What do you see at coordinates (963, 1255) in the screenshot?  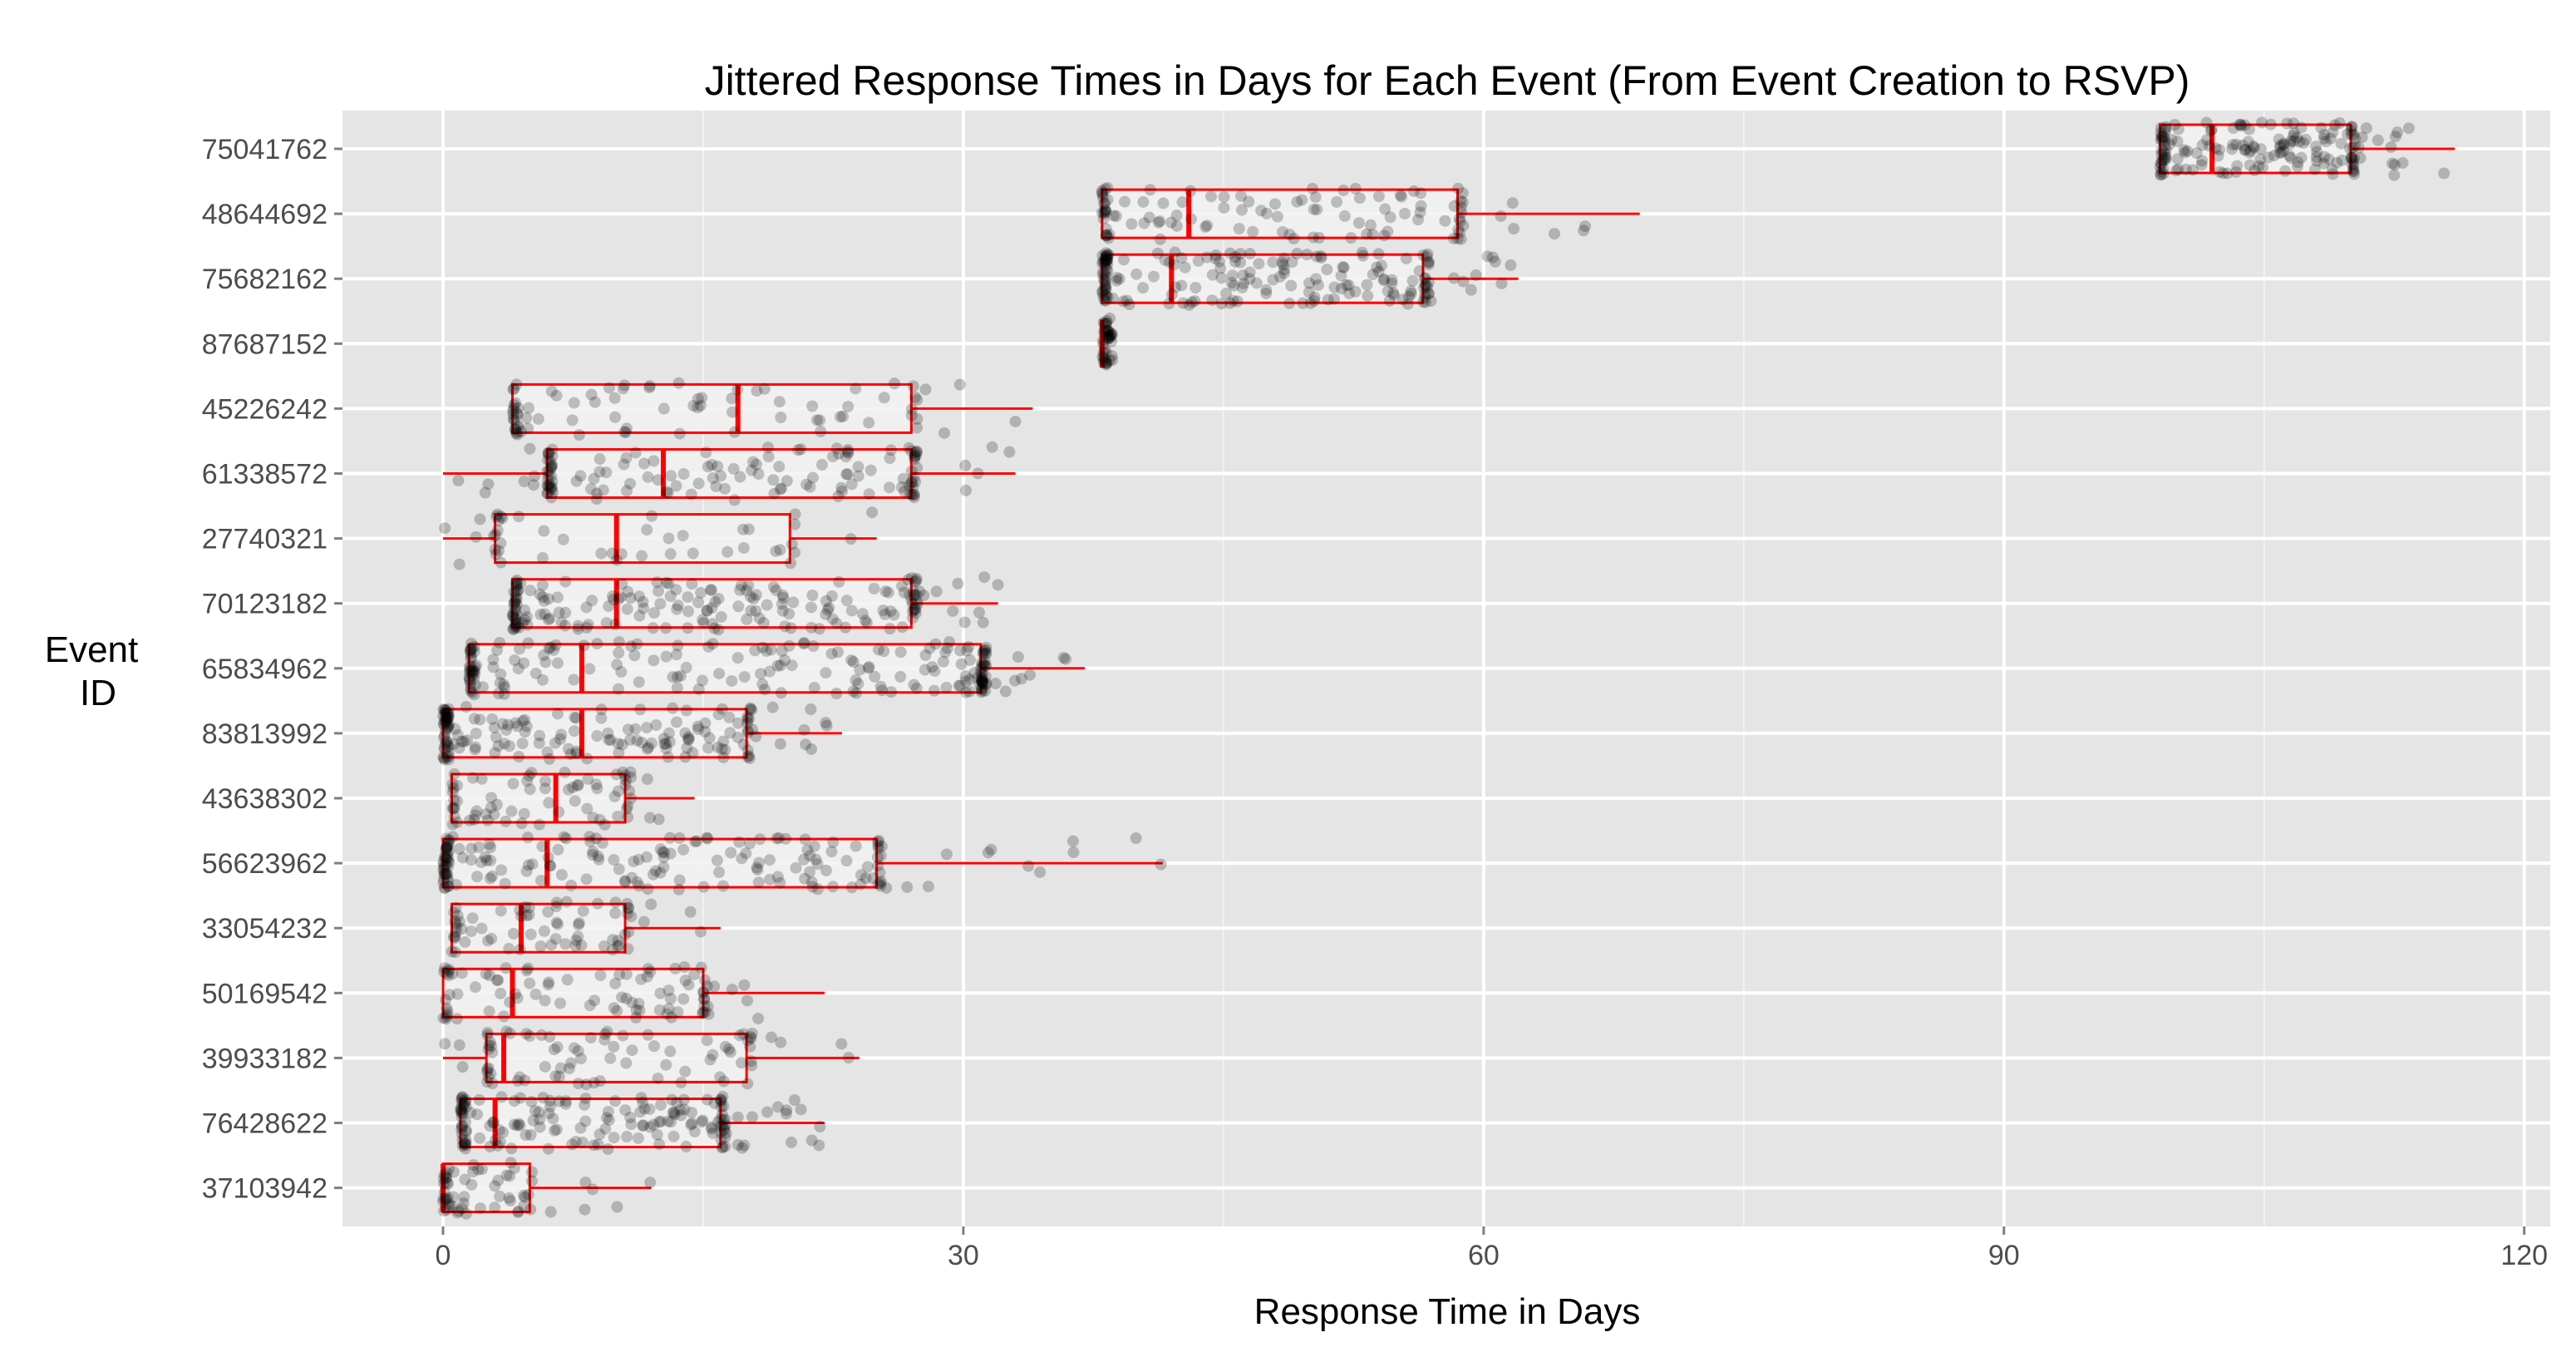 I see `x-tick-label: 30` at bounding box center [963, 1255].